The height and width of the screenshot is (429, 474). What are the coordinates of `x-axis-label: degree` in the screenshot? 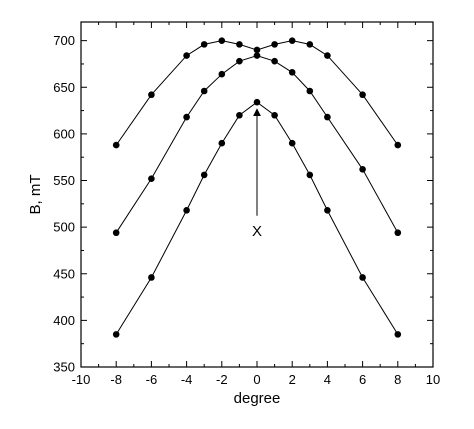 It's located at (257, 398).